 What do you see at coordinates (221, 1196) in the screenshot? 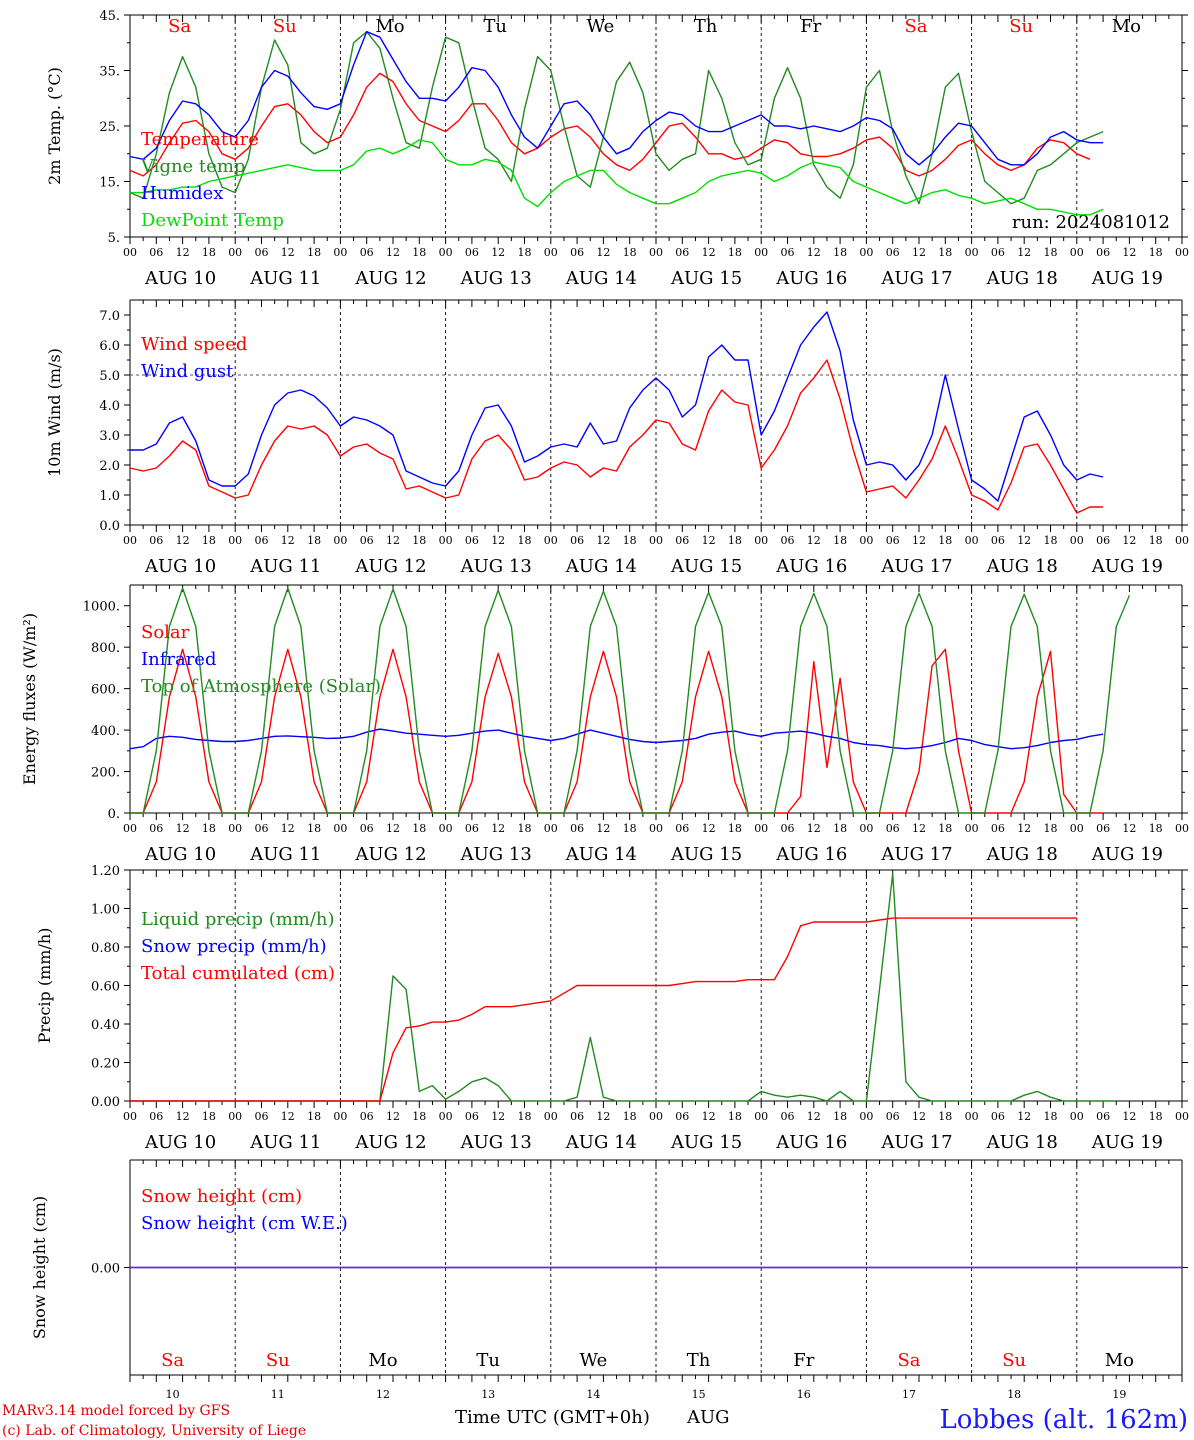
I see `legend-entry: Snow height (cm)` at bounding box center [221, 1196].